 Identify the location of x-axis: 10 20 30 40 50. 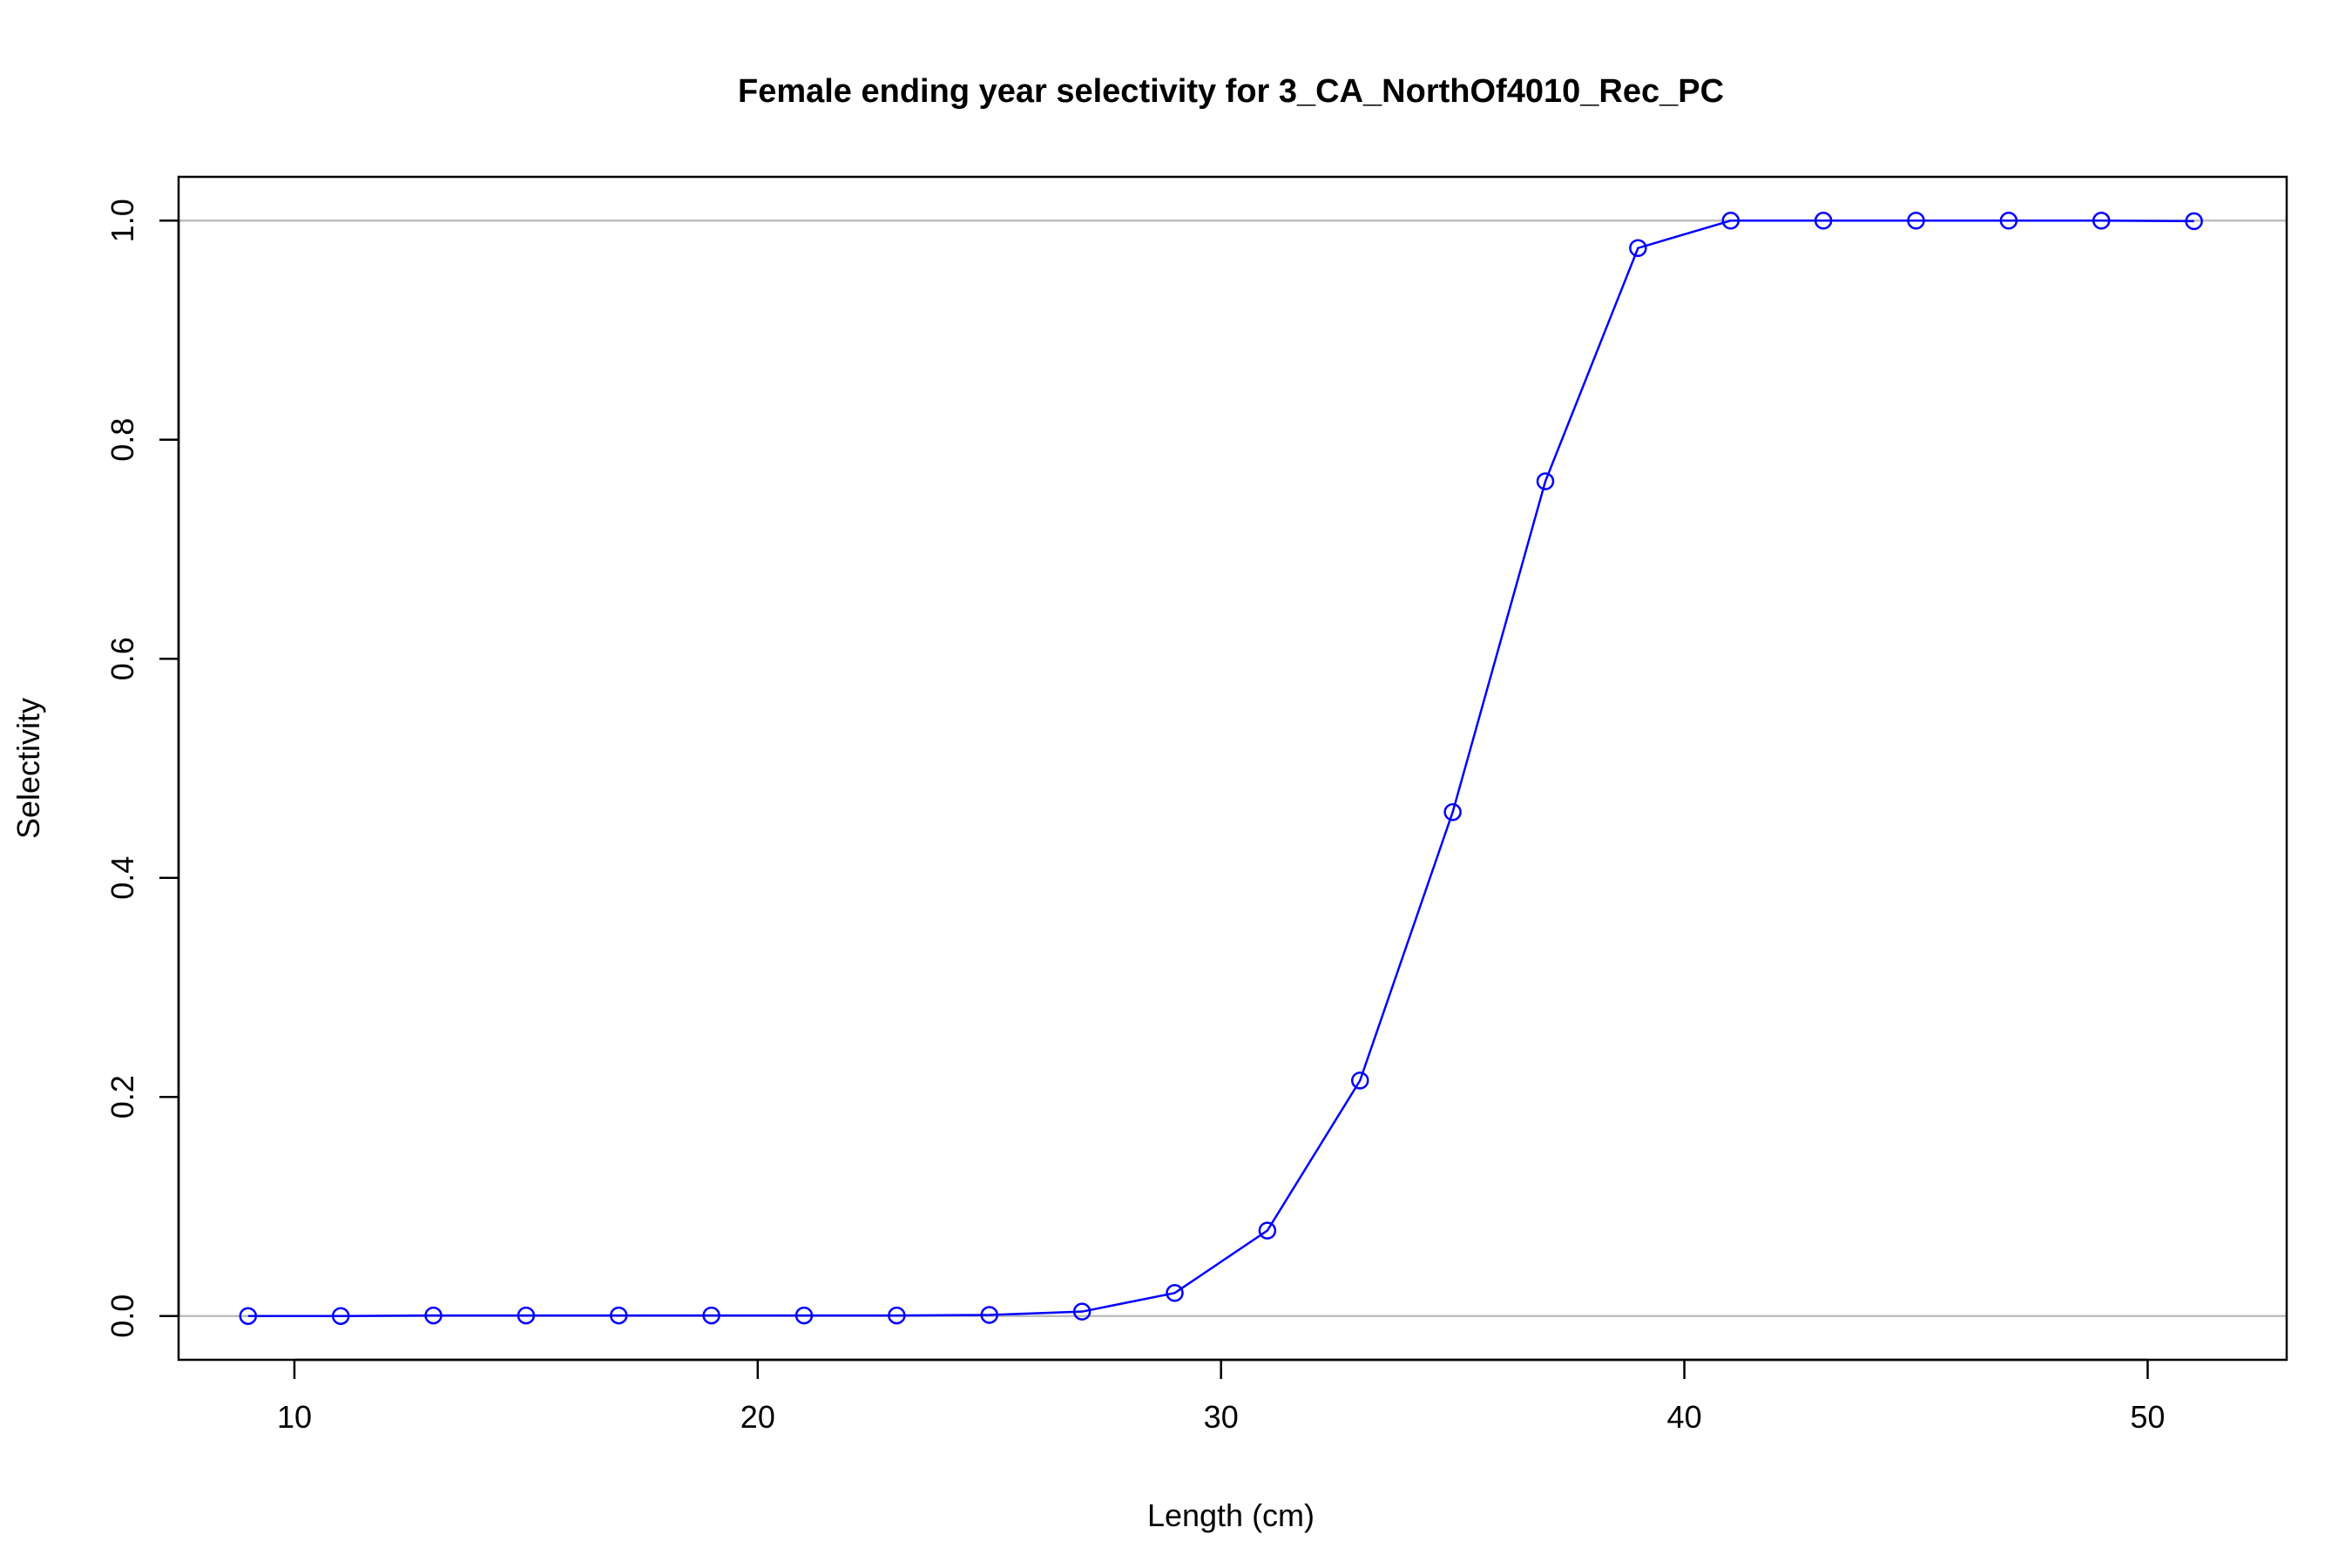
(1221, 1396).